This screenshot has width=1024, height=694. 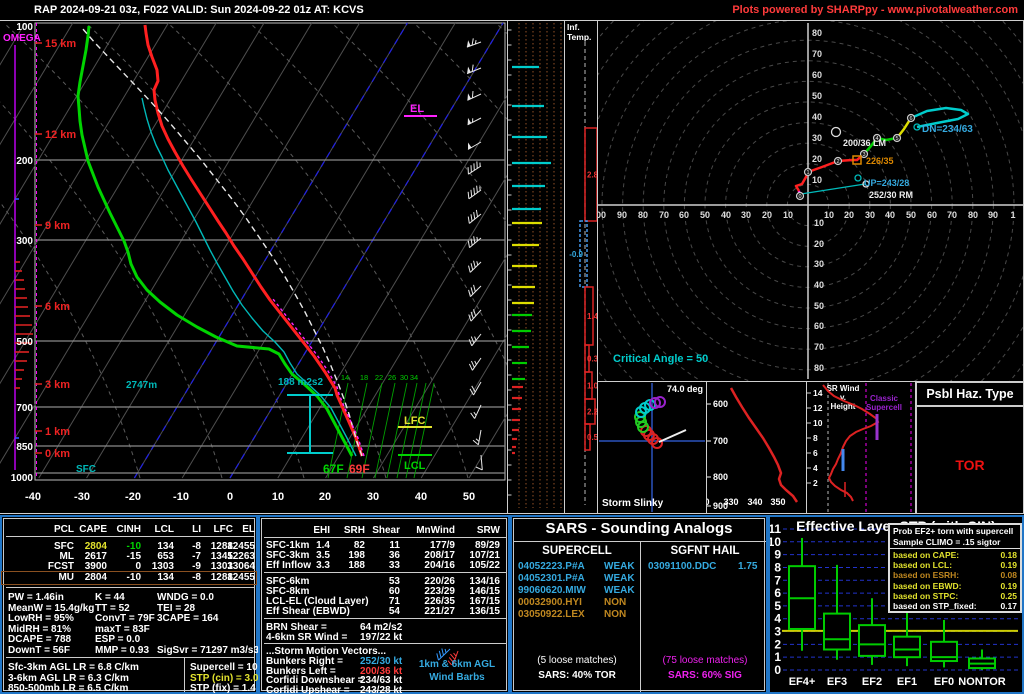 What do you see at coordinates (421, 497) in the screenshot?
I see `temp-axis-label: 40` at bounding box center [421, 497].